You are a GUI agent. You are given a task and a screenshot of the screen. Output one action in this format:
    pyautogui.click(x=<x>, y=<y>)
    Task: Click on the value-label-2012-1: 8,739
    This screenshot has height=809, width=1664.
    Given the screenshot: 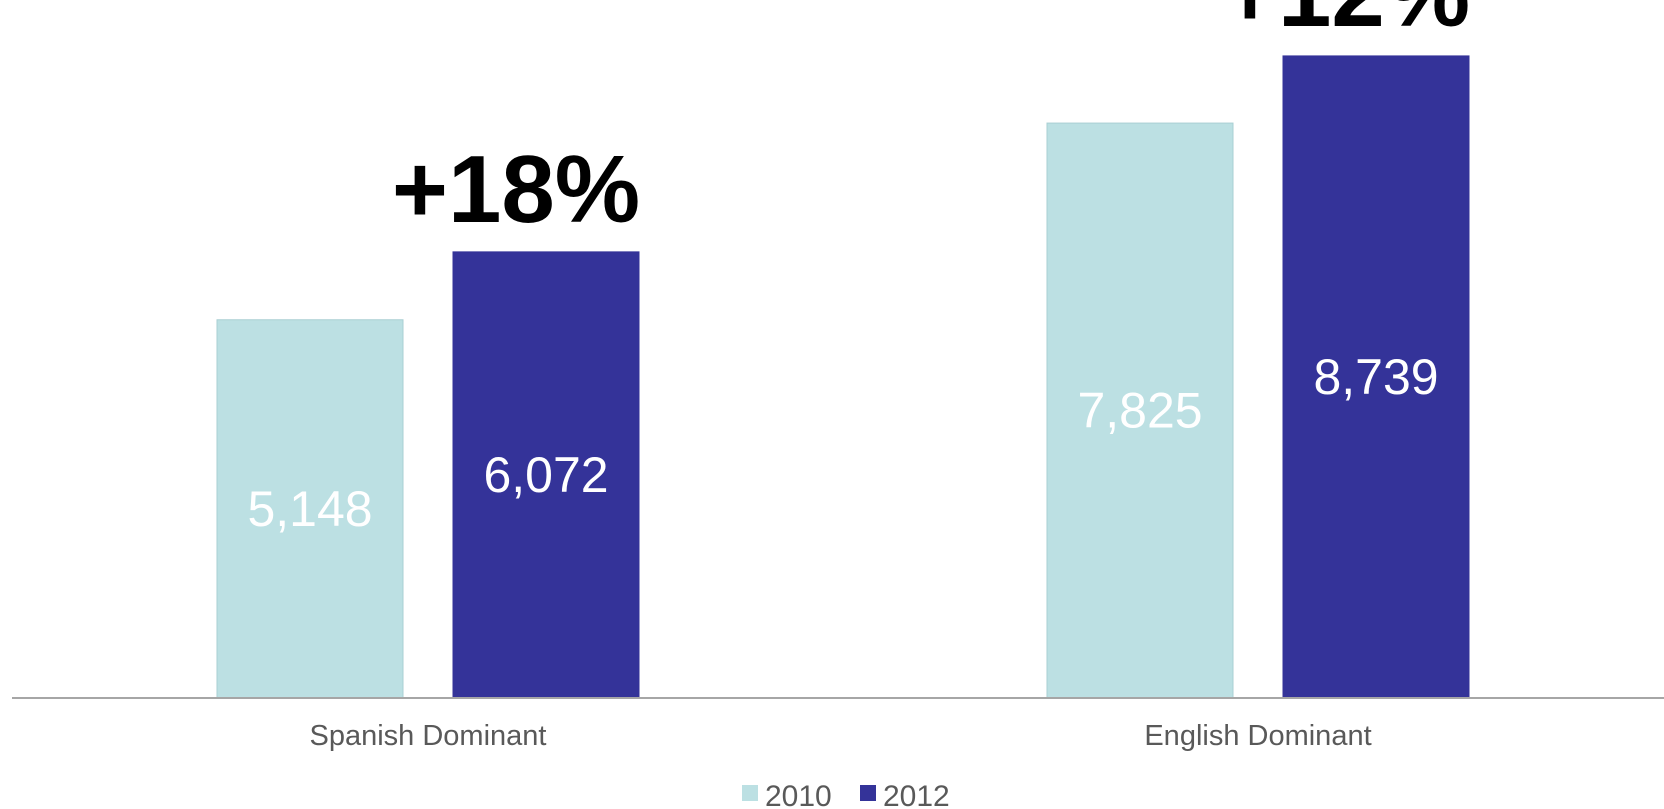 What is the action you would take?
    pyautogui.click(x=1375, y=377)
    